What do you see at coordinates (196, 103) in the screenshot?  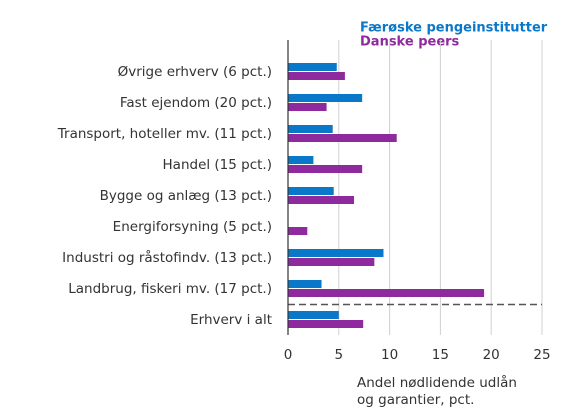 I see `y-tick-label: Fast ejendom (20 pct.)` at bounding box center [196, 103].